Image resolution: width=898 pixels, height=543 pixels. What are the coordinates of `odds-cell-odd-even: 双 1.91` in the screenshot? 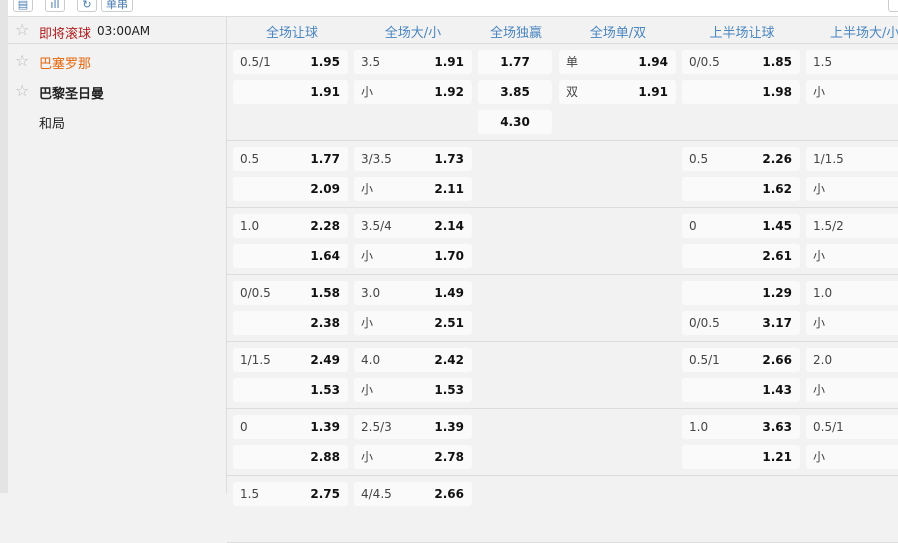 It's located at (617, 92).